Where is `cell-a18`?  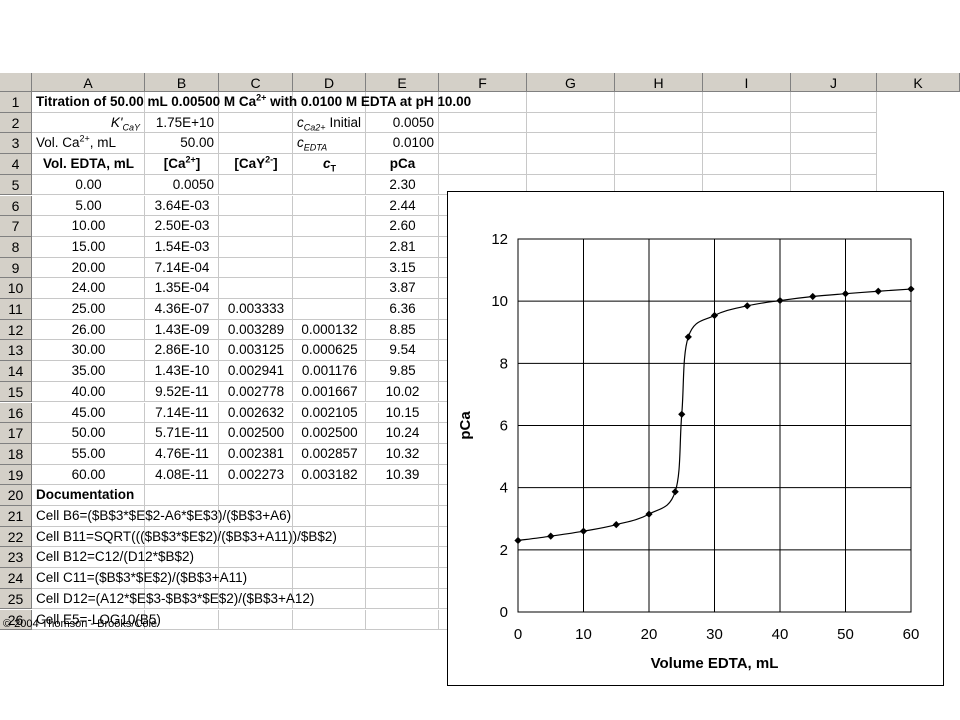 cell-a18 is located at coordinates (88, 454).